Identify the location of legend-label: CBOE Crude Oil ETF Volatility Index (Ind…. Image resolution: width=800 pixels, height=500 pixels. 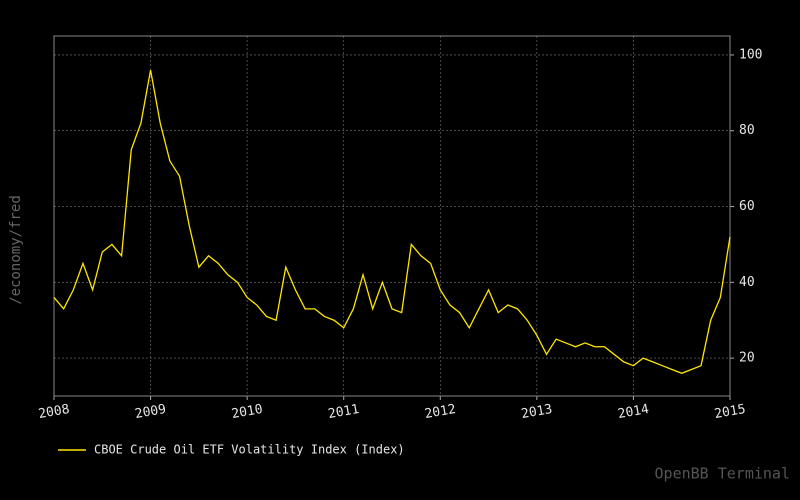
(249, 450).